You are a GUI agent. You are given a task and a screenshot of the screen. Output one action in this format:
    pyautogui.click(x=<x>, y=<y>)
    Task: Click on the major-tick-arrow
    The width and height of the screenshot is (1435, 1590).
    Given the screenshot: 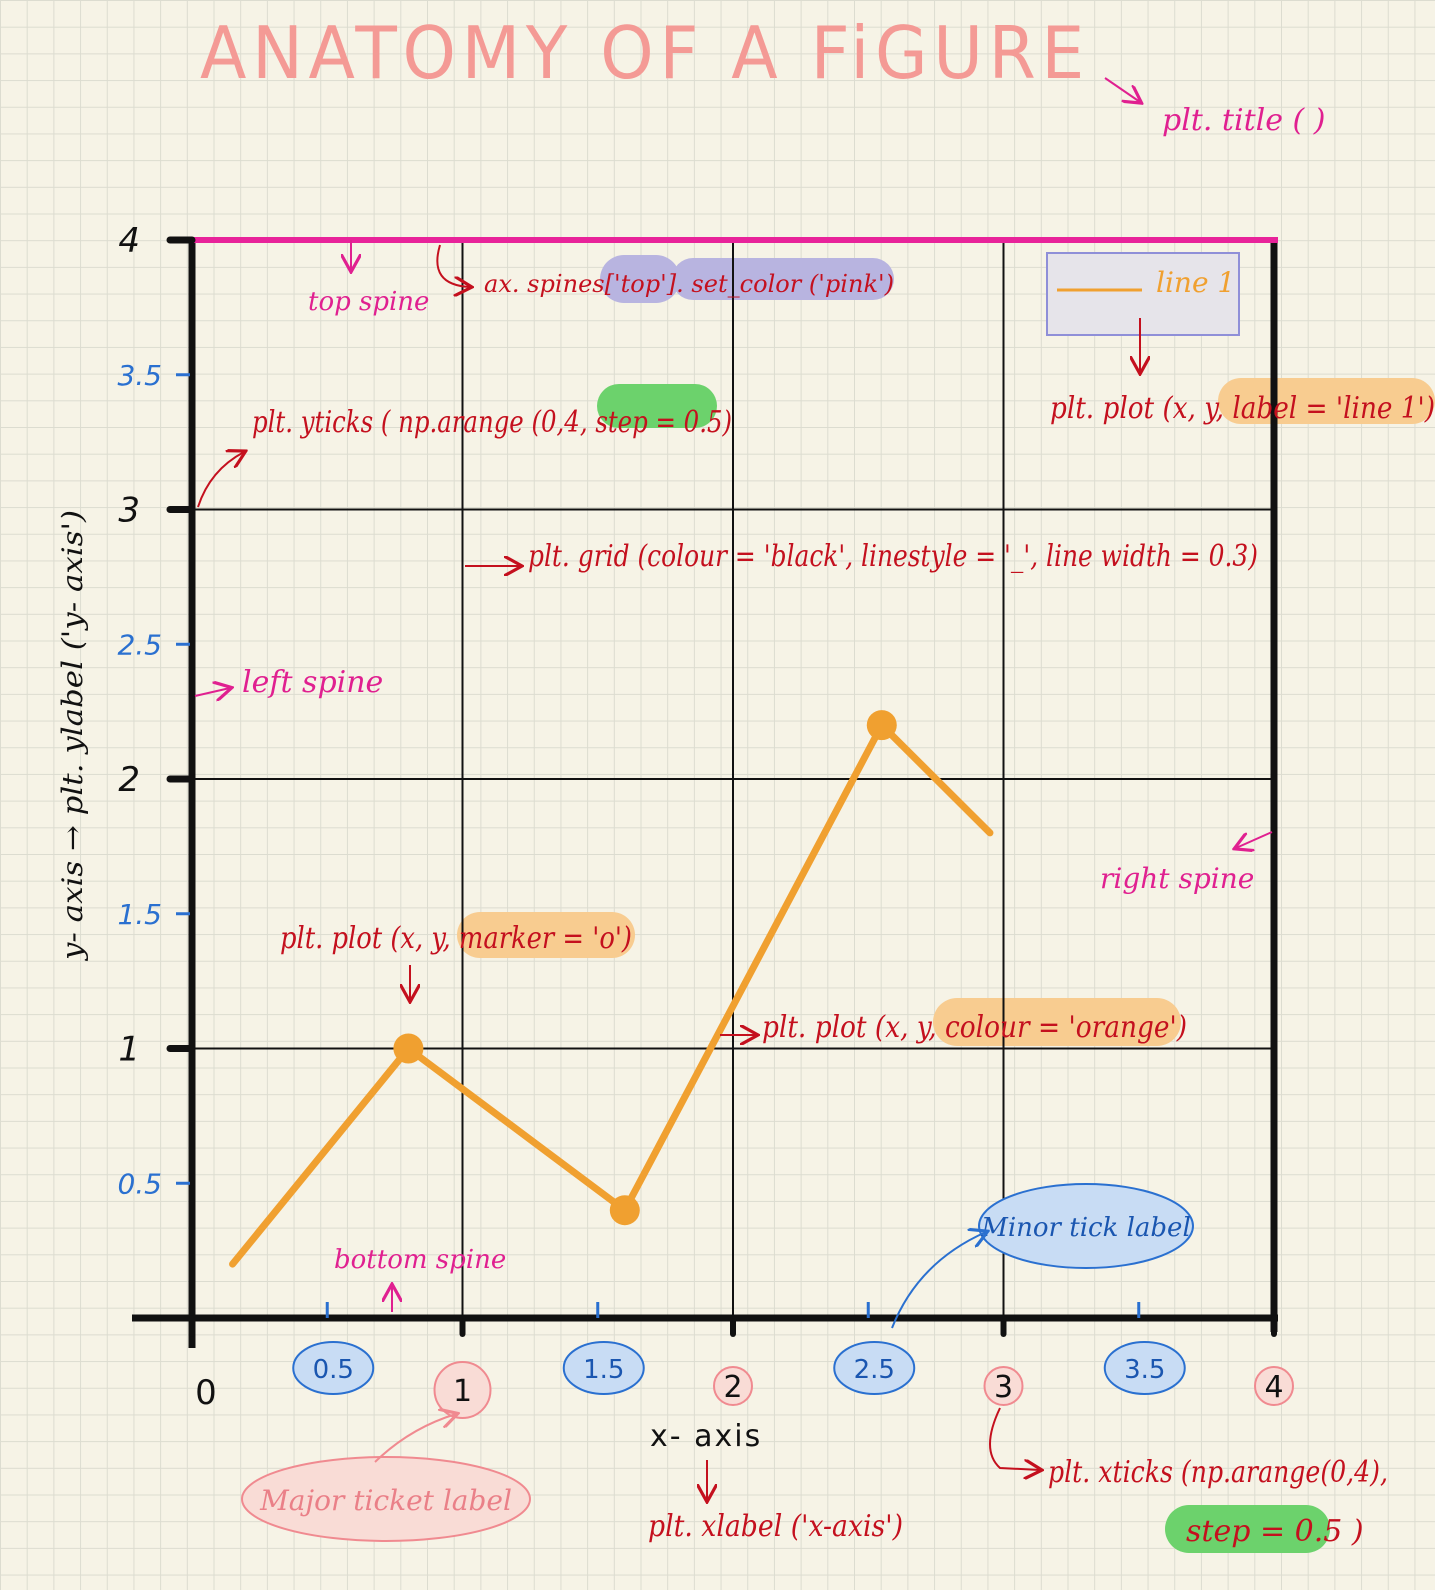 What is the action you would take?
    pyautogui.click(x=415, y=1438)
    